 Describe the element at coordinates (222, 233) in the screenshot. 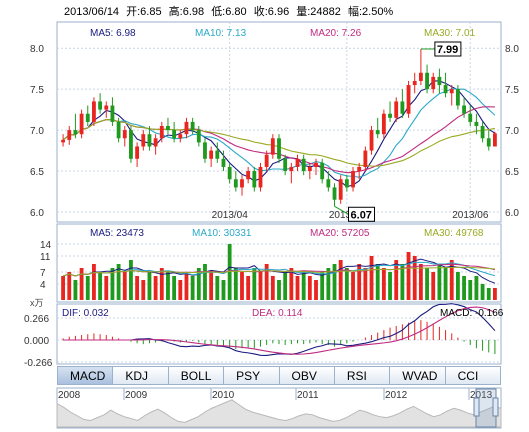

I see `vol-ma10-label: MA10: 30331` at that location.